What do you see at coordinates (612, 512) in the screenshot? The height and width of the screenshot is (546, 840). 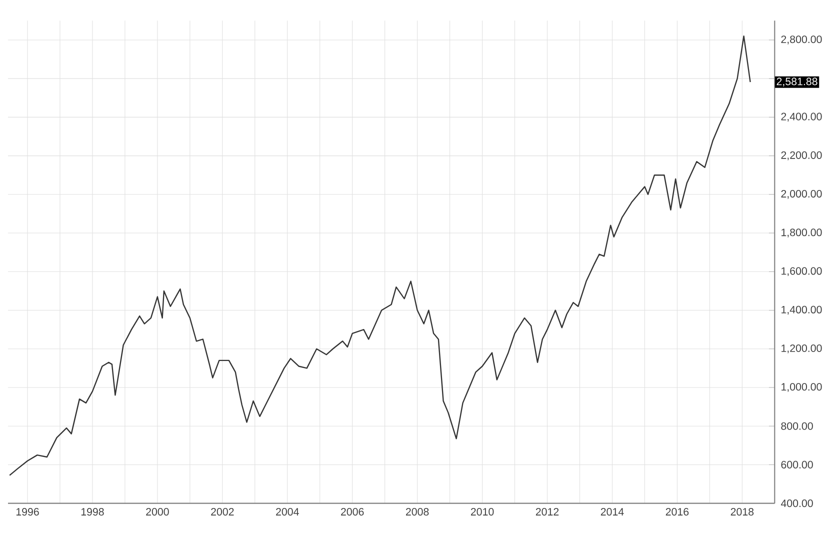 I see `x-tick-label: 2014` at bounding box center [612, 512].